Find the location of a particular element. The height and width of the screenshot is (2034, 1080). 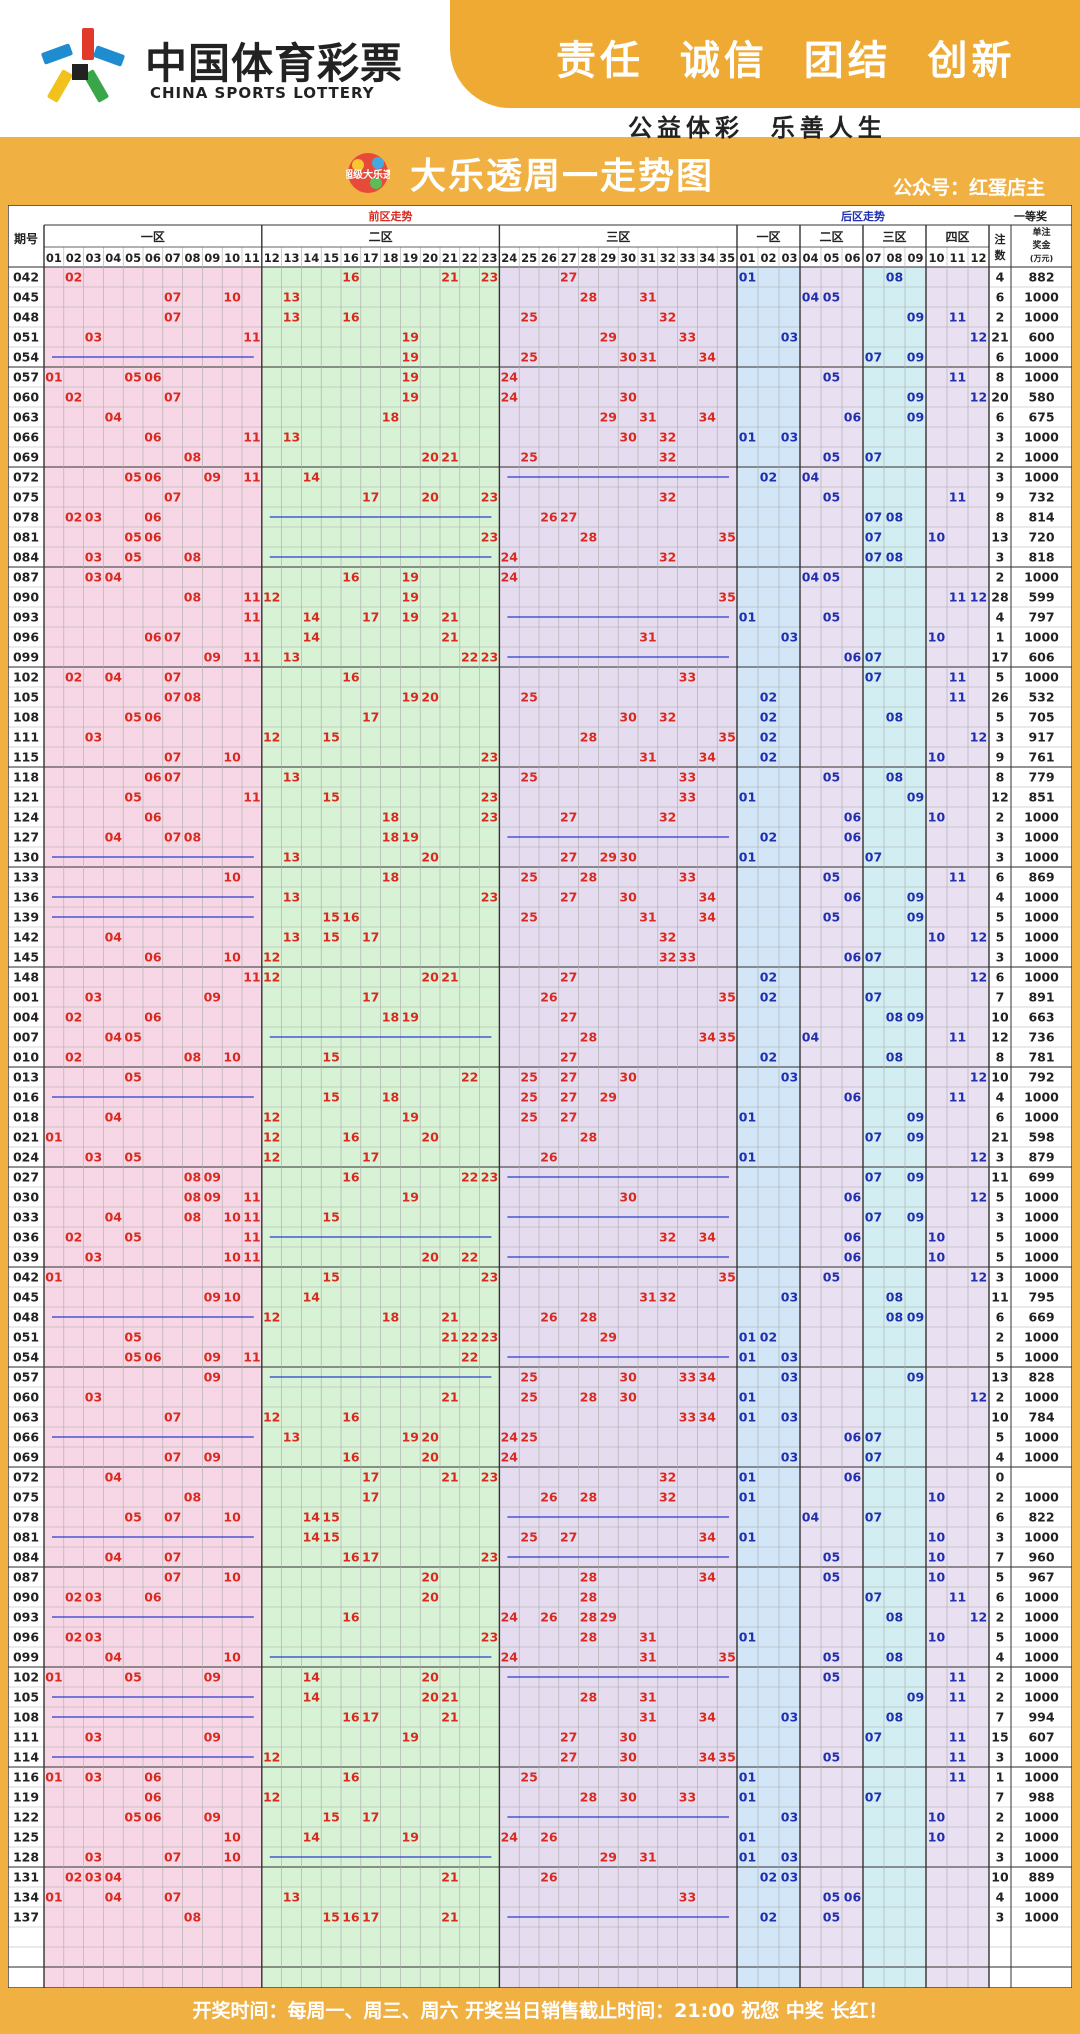

issue-number: 078 is located at coordinates (26, 1517).